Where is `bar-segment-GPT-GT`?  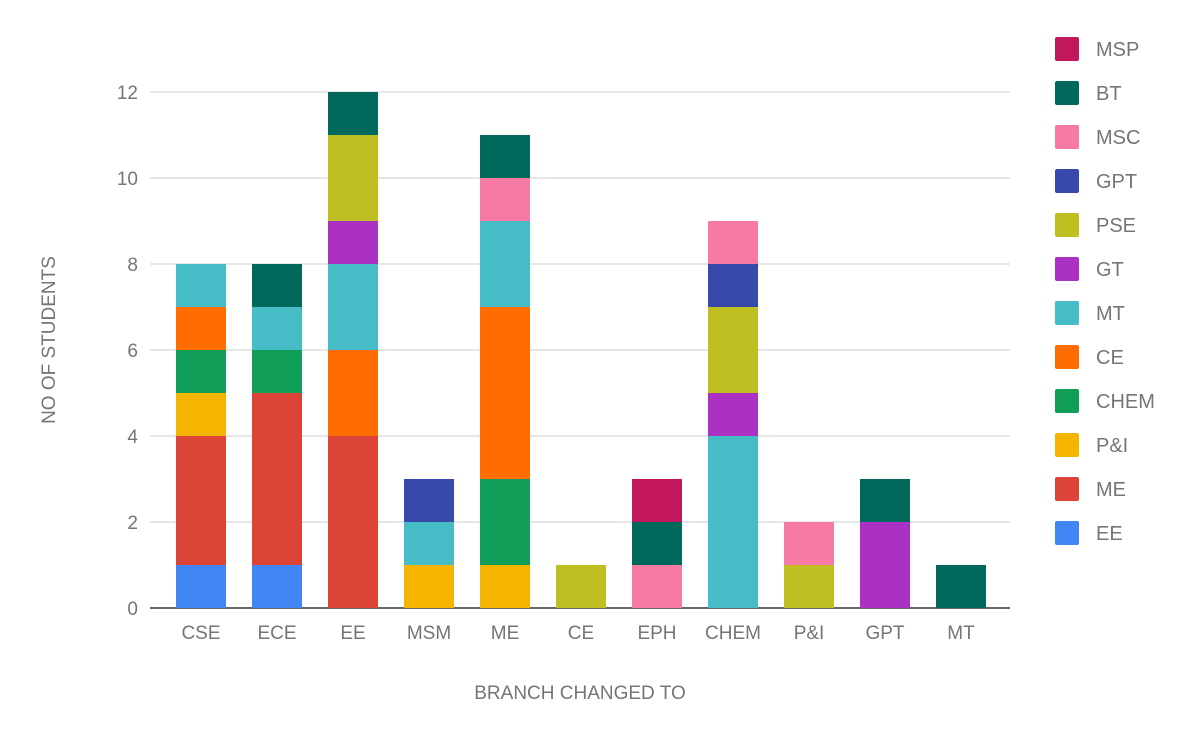 bar-segment-GPT-GT is located at coordinates (885, 565).